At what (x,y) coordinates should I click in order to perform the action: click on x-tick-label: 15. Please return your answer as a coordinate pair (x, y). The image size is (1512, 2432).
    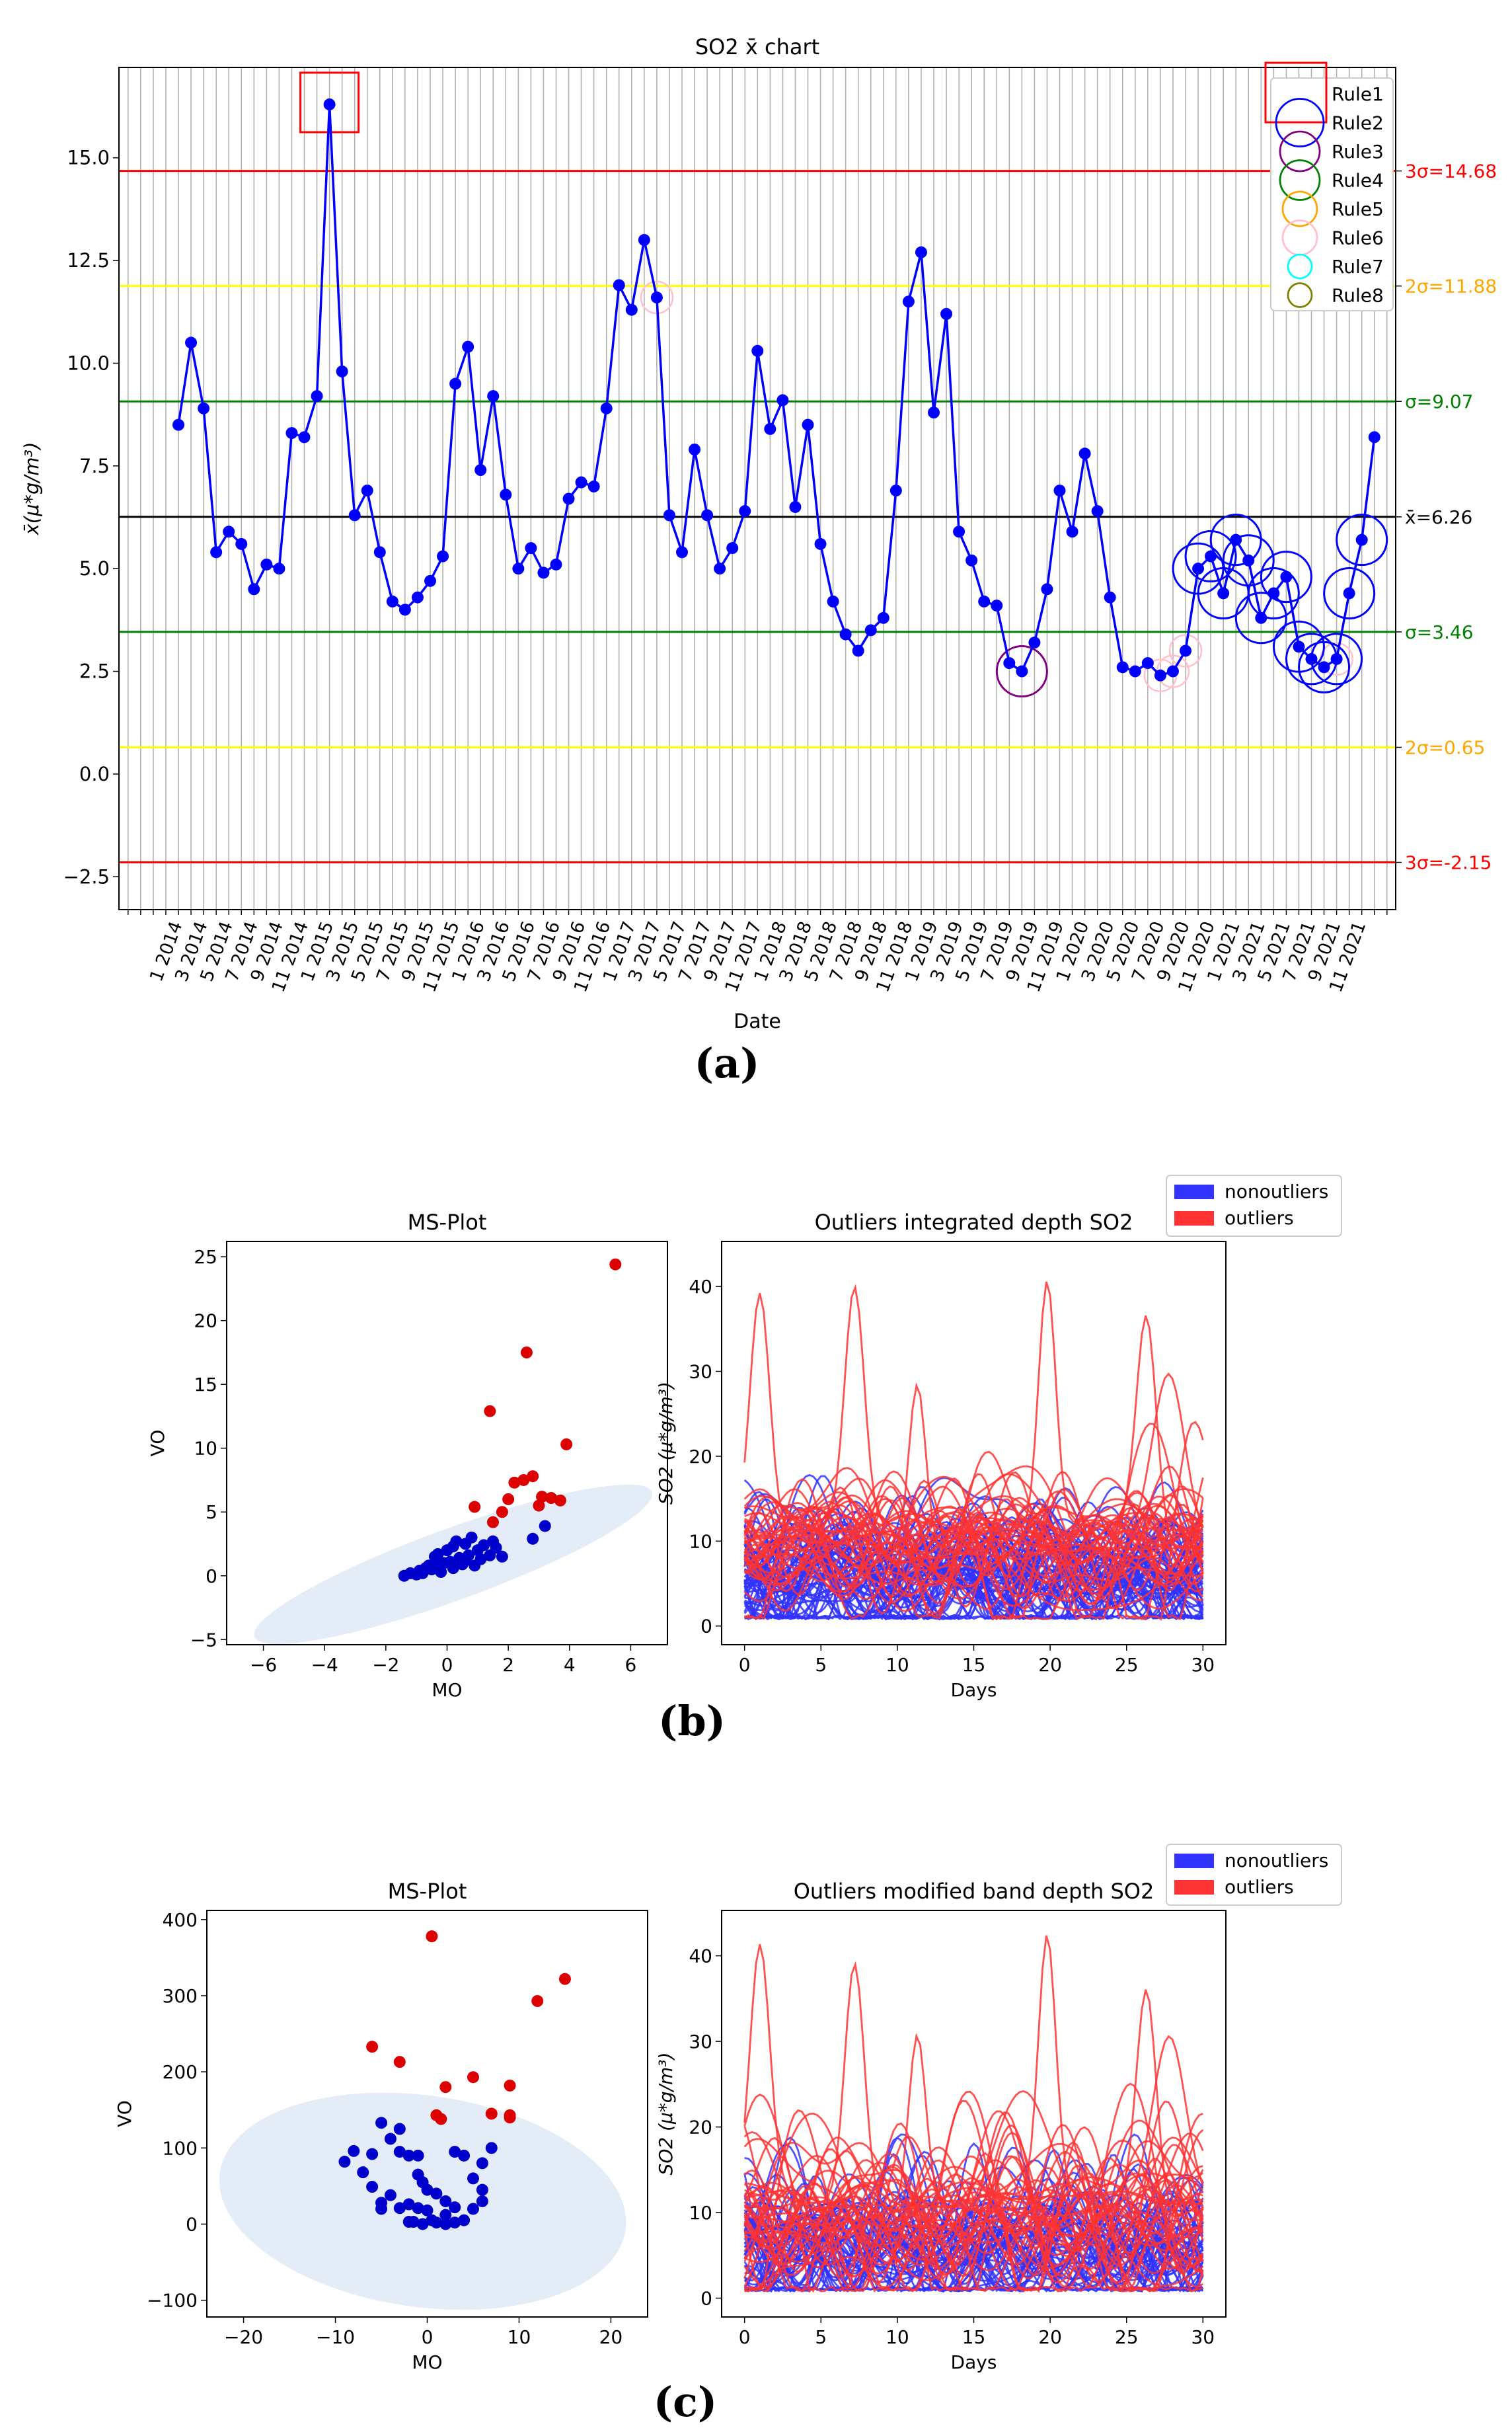
    Looking at the image, I should click on (974, 1665).